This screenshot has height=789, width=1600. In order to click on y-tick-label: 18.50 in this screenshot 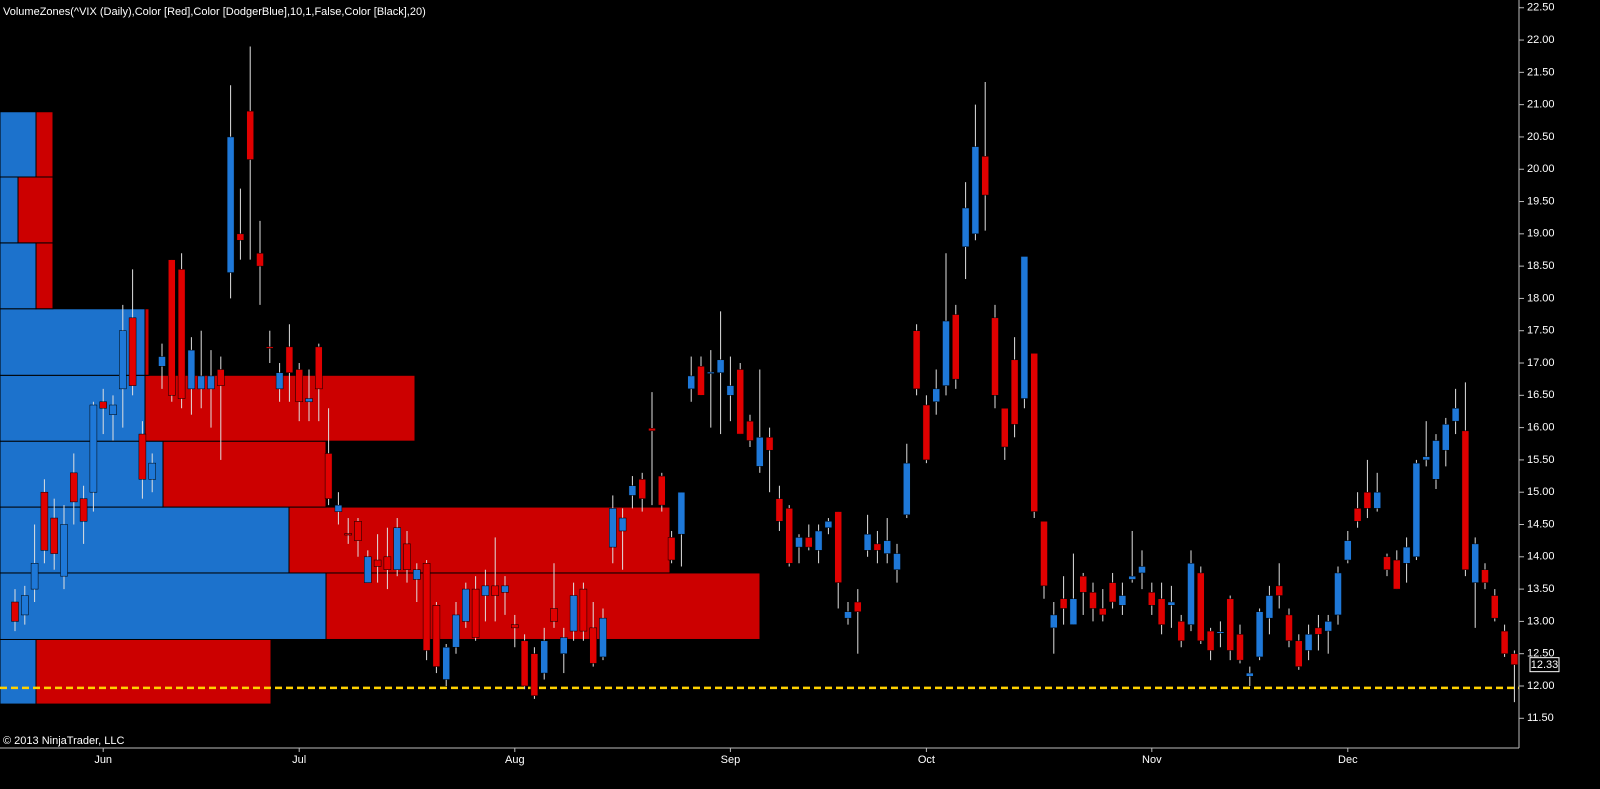, I will do `click(1541, 266)`.